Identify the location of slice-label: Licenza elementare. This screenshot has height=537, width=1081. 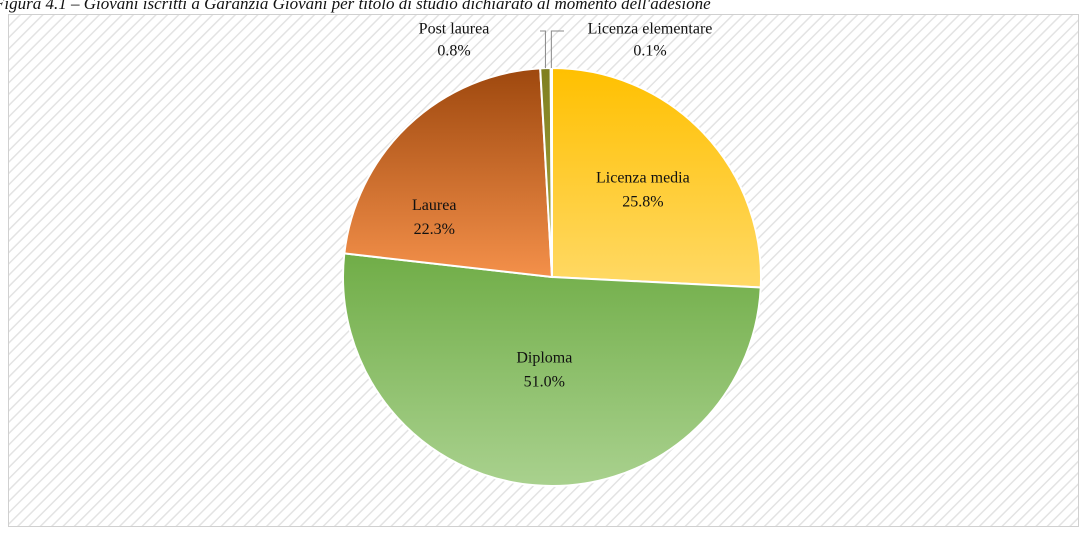
(650, 29).